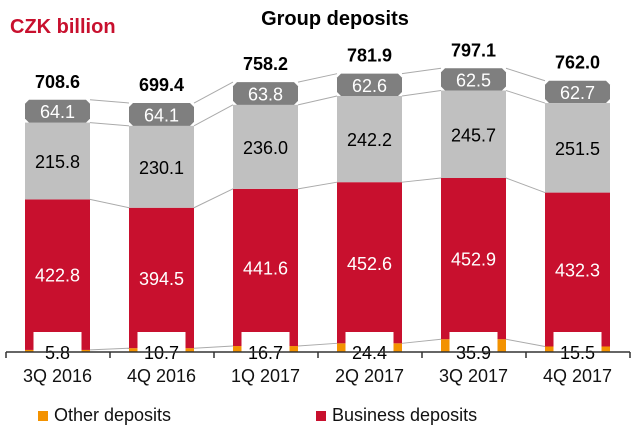 This screenshot has height=435, width=640. What do you see at coordinates (265, 353) in the screenshot?
I see `data-label-other: 16.7` at bounding box center [265, 353].